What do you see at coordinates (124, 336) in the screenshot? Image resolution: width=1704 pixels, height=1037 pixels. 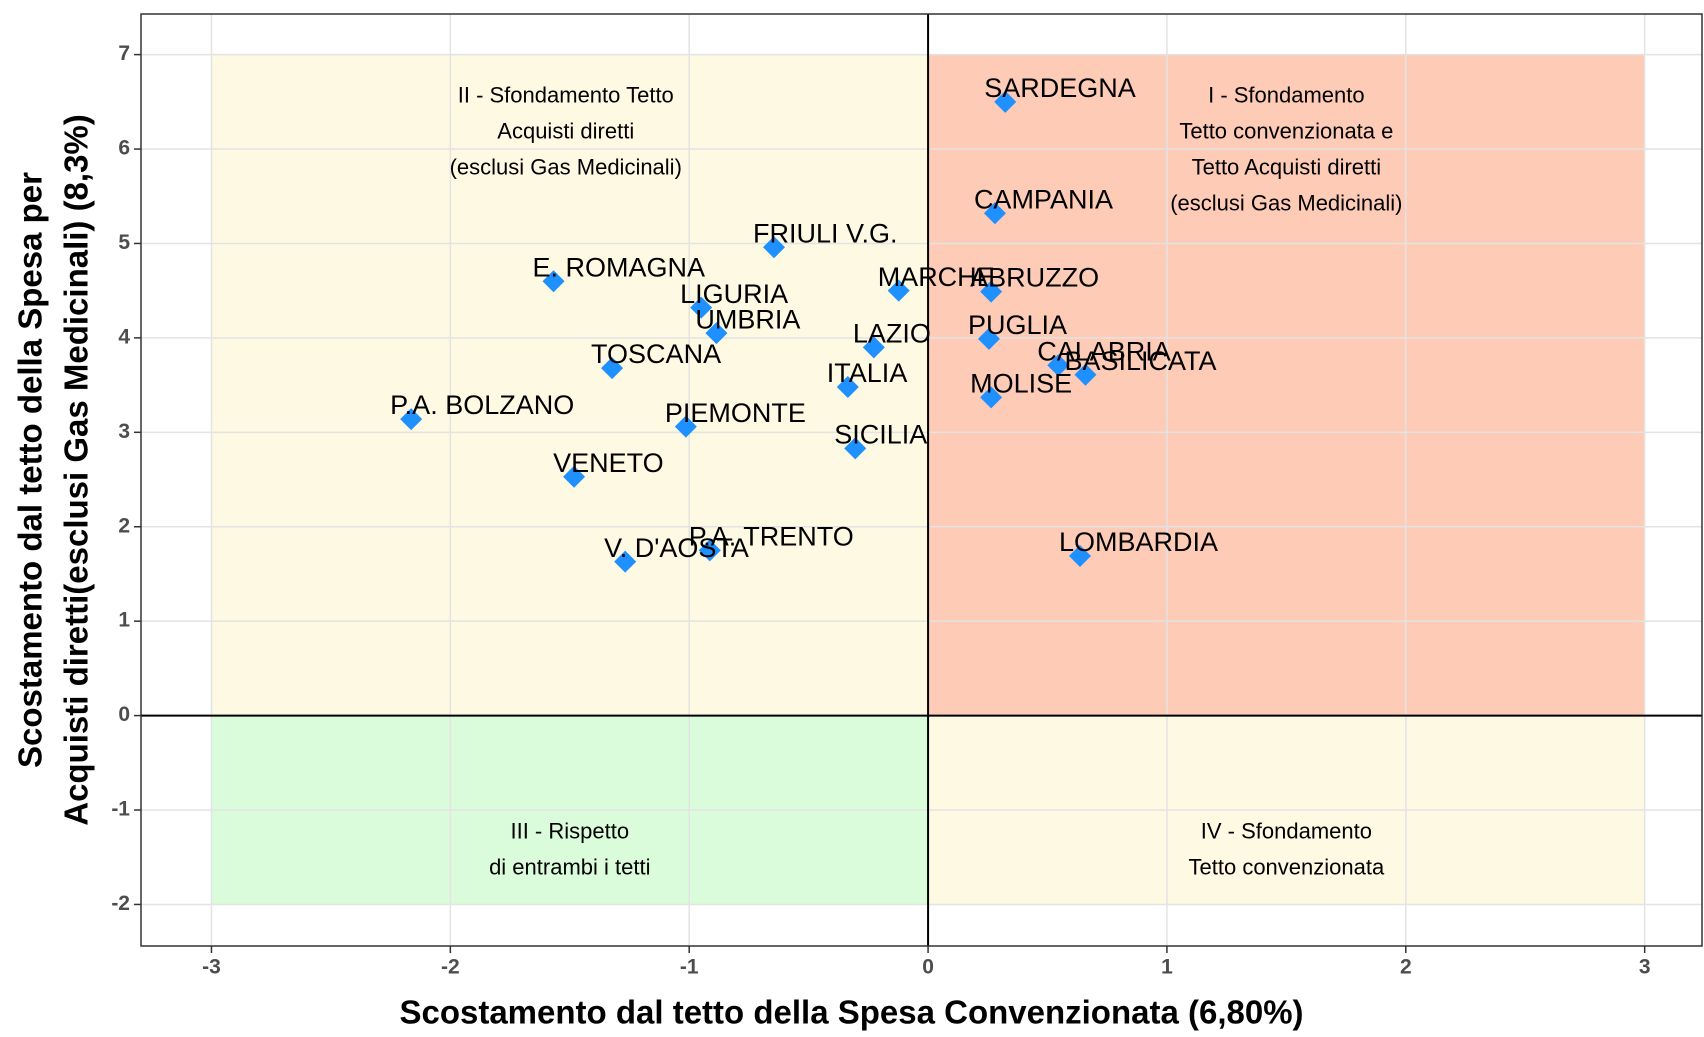 I see `y-tick-label: 4` at bounding box center [124, 336].